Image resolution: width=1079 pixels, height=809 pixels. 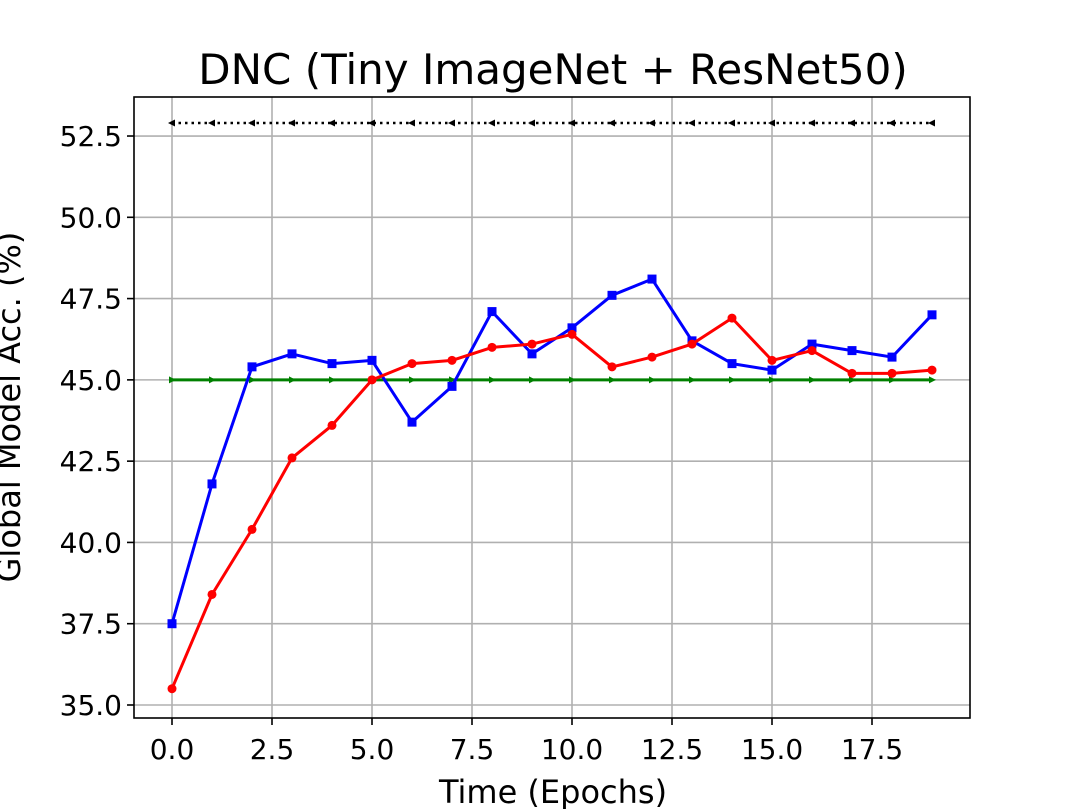 I want to click on x-tick-label: 0.0, so click(x=172, y=749).